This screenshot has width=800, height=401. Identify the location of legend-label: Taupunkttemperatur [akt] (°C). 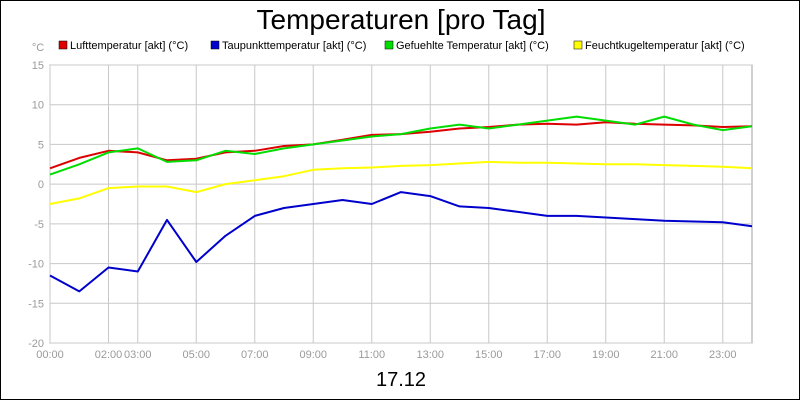
(294, 46).